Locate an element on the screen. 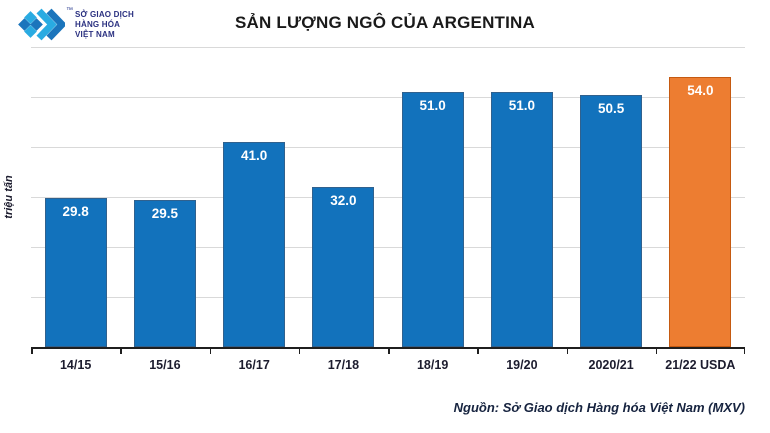 This screenshot has width=770, height=433. bar-19/20: 51.0 is located at coordinates (521, 219).